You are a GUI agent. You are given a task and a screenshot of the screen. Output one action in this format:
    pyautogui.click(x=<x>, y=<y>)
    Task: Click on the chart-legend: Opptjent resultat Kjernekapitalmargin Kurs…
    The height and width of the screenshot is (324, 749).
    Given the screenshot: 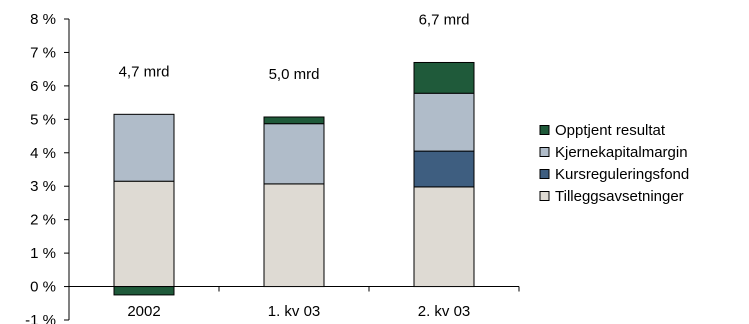 What is the action you would take?
    pyautogui.click(x=614, y=163)
    